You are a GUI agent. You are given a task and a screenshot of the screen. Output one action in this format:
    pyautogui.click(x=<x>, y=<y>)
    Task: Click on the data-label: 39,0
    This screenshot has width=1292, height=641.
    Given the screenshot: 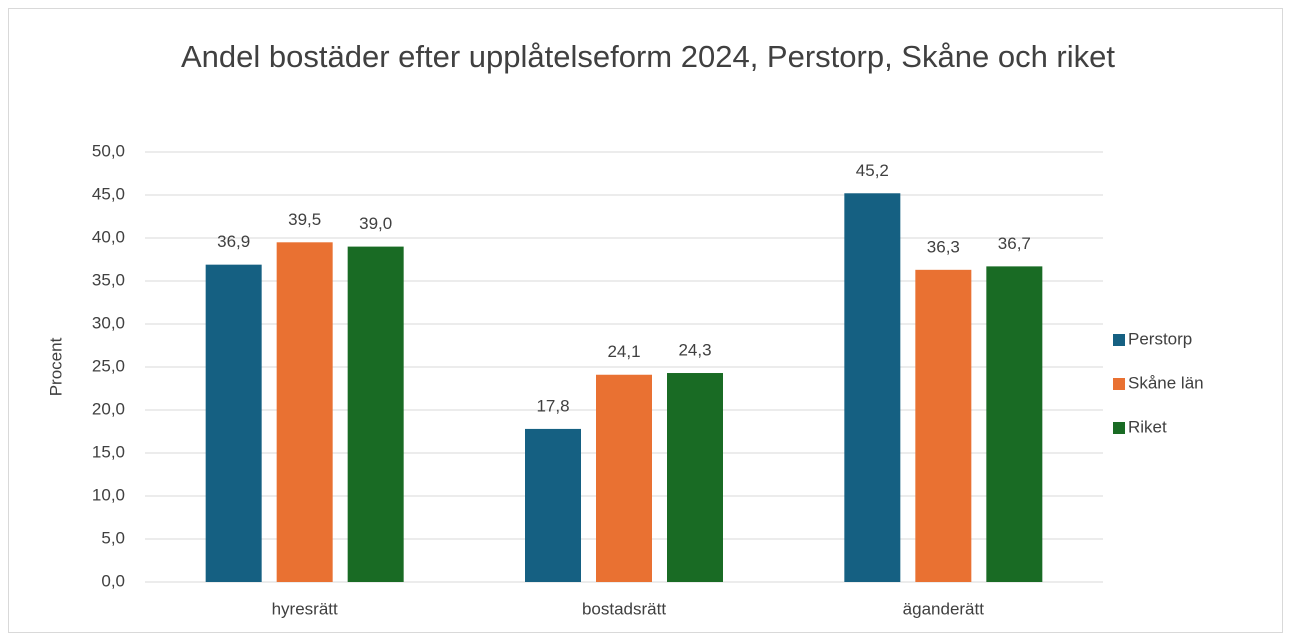 What is the action you would take?
    pyautogui.click(x=375, y=223)
    